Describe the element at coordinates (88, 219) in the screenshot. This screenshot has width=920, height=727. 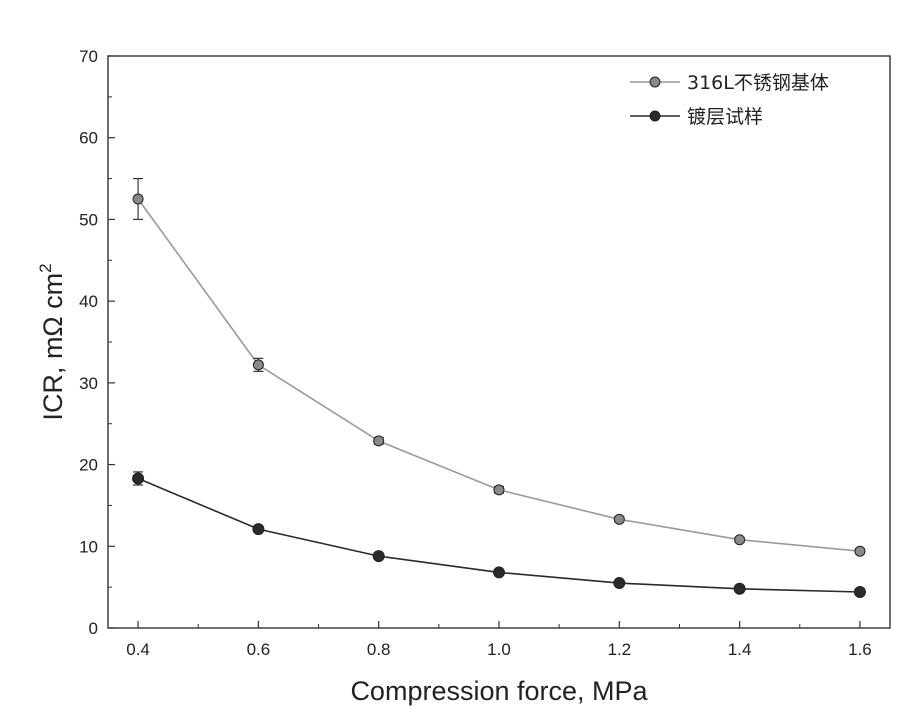
I see `y-tick-label: 50` at that location.